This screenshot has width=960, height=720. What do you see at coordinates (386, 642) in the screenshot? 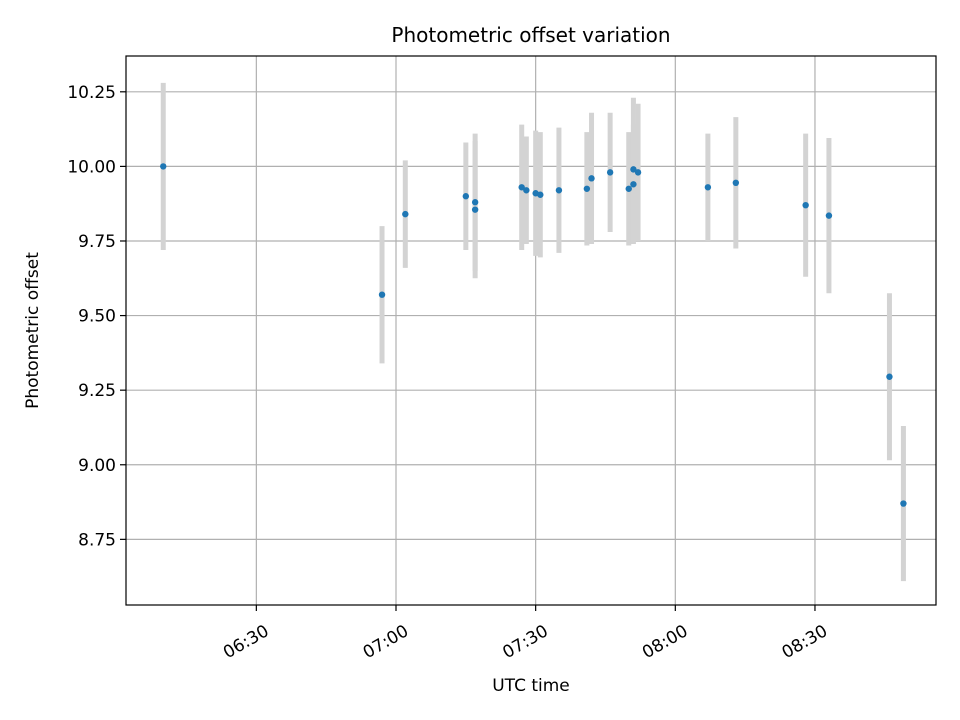
I see `x-tick-label: 07:00` at bounding box center [386, 642].